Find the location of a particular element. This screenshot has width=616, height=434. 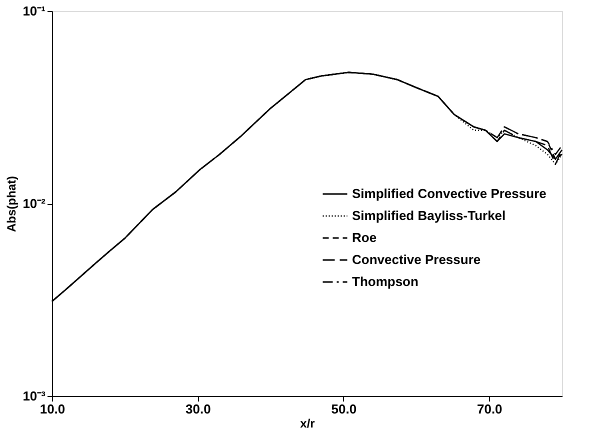

legend-label: Simplified Bayliss-Turkel is located at coordinates (429, 215).